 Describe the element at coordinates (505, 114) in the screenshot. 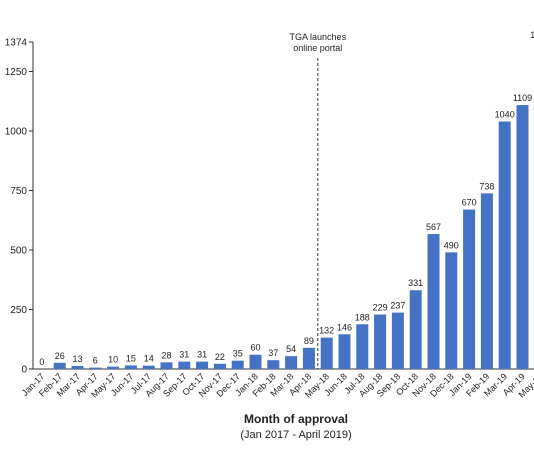

I see `data-label: 1040` at that location.